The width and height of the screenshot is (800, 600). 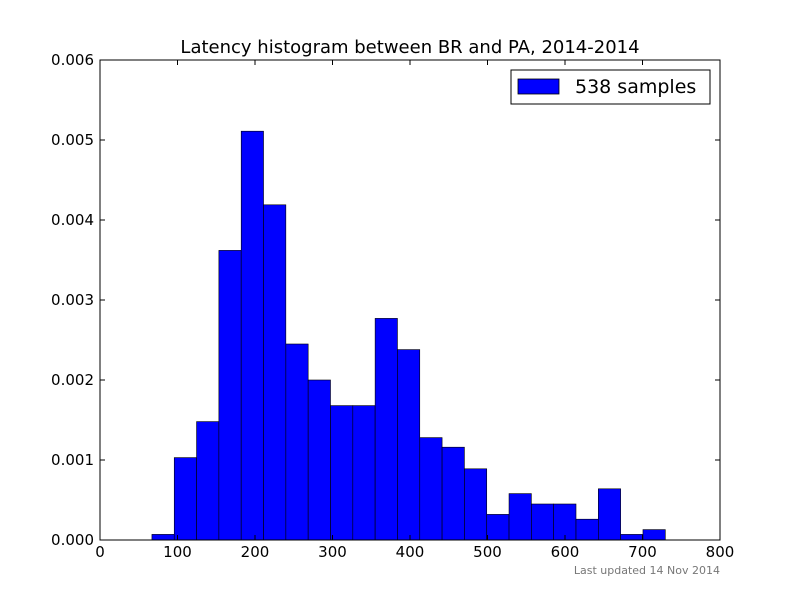 I want to click on y-tick-label: 0.004, so click(x=72, y=220).